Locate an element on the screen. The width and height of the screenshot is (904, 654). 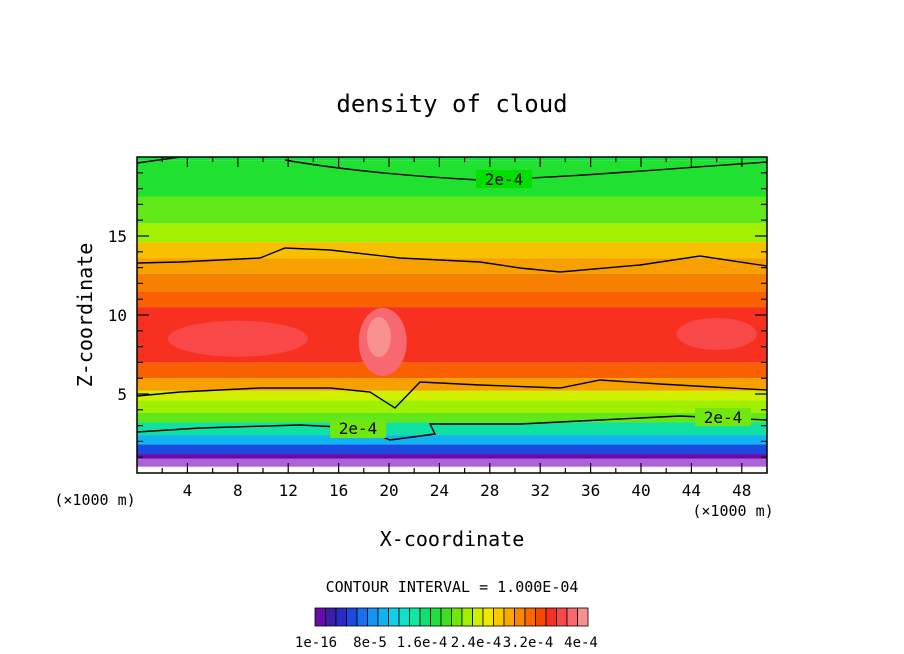
x-tick-label: 20 is located at coordinates (388, 490).